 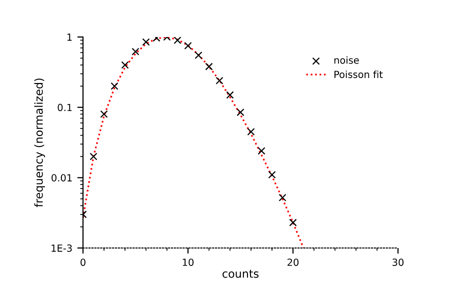 What do you see at coordinates (62, 178) in the screenshot?
I see `y-tick-label: 0.01` at bounding box center [62, 178].